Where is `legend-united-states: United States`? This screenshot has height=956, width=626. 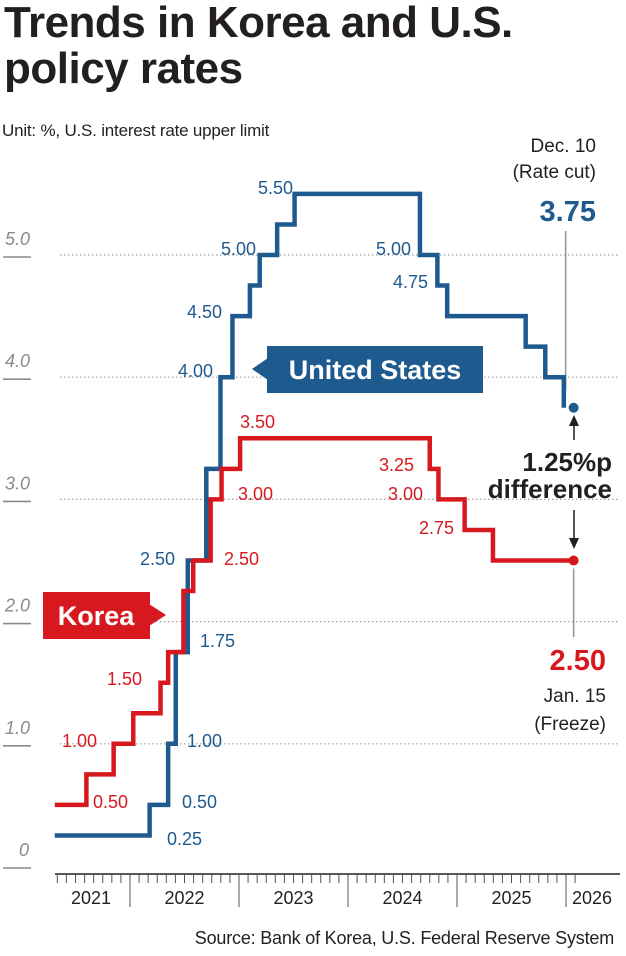
legend-united-states: United States is located at coordinates (367, 369).